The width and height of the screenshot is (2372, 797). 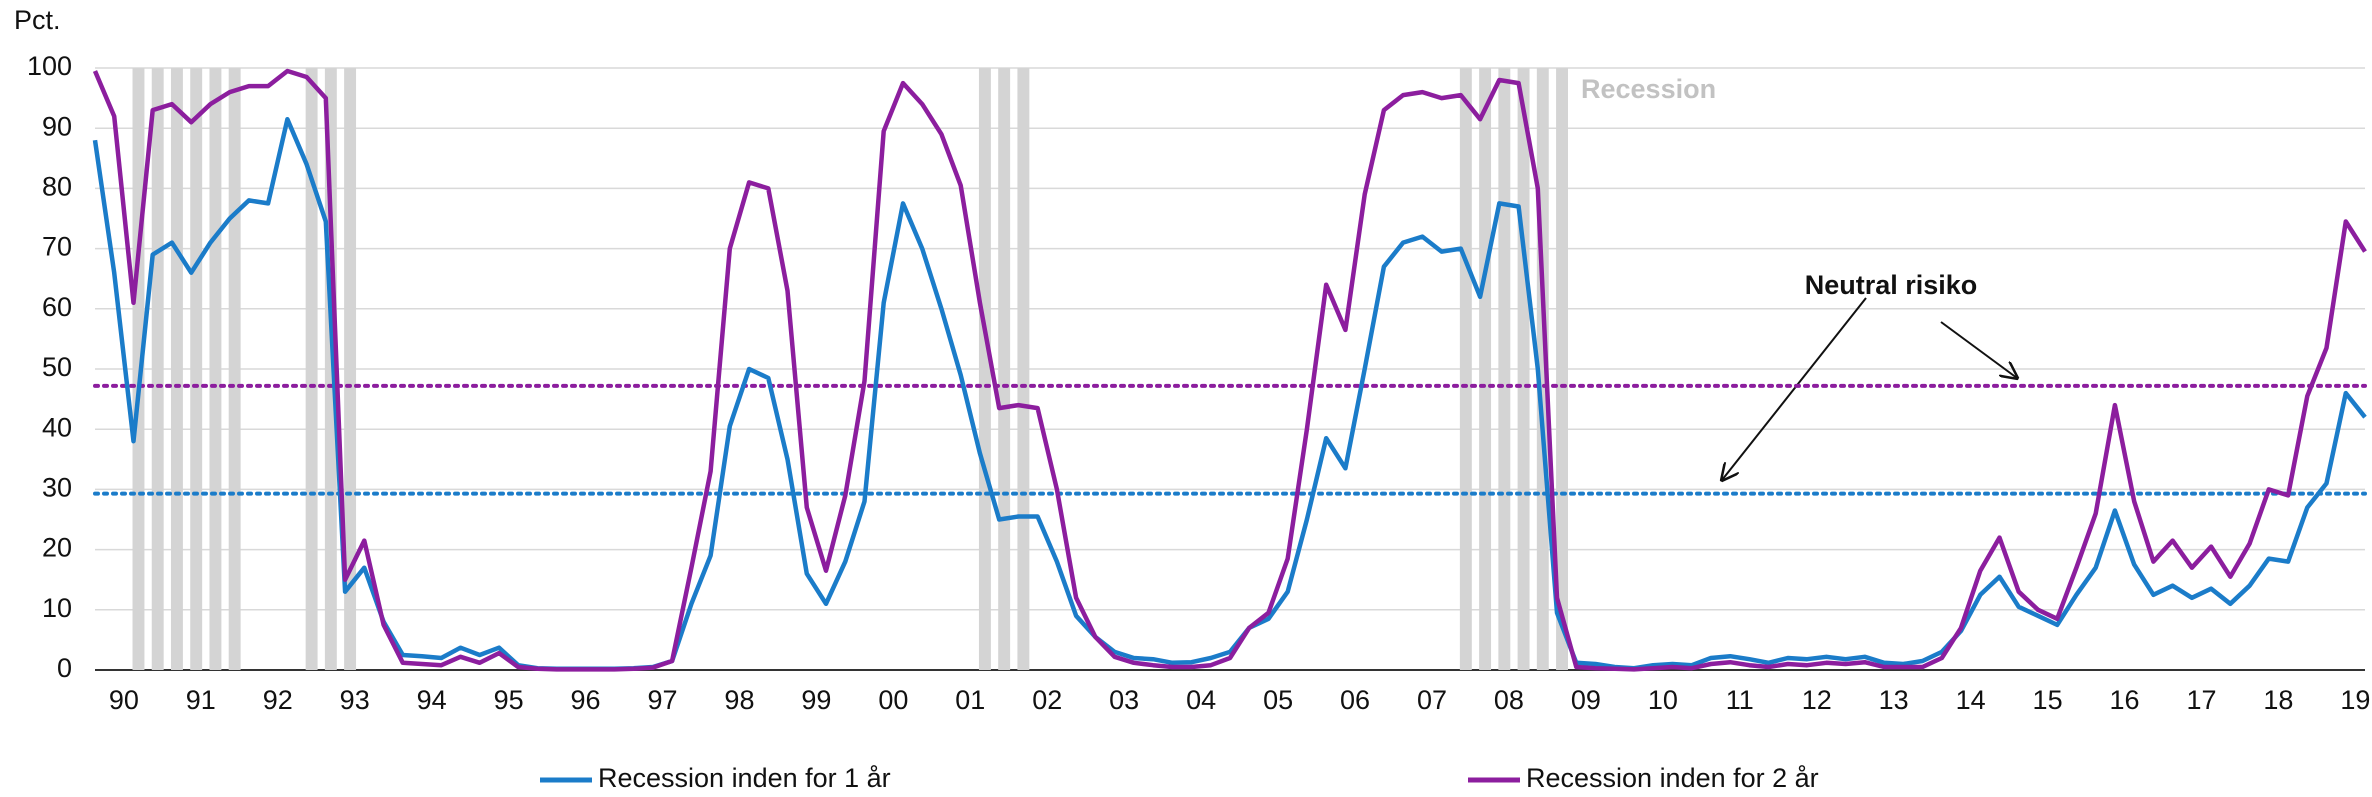 I want to click on x-tick-label: 05, so click(x=1278, y=700).